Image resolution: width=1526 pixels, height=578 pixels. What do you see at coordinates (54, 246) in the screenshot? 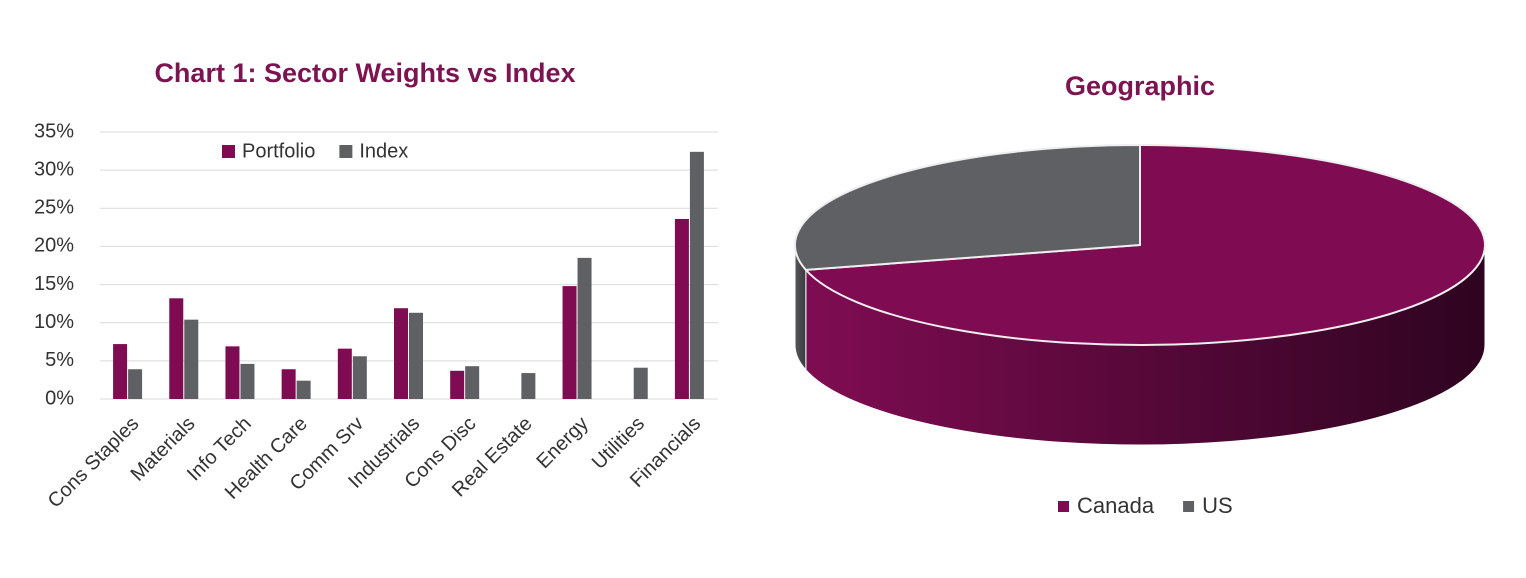
I see `y-tick-label: 20%` at bounding box center [54, 246].